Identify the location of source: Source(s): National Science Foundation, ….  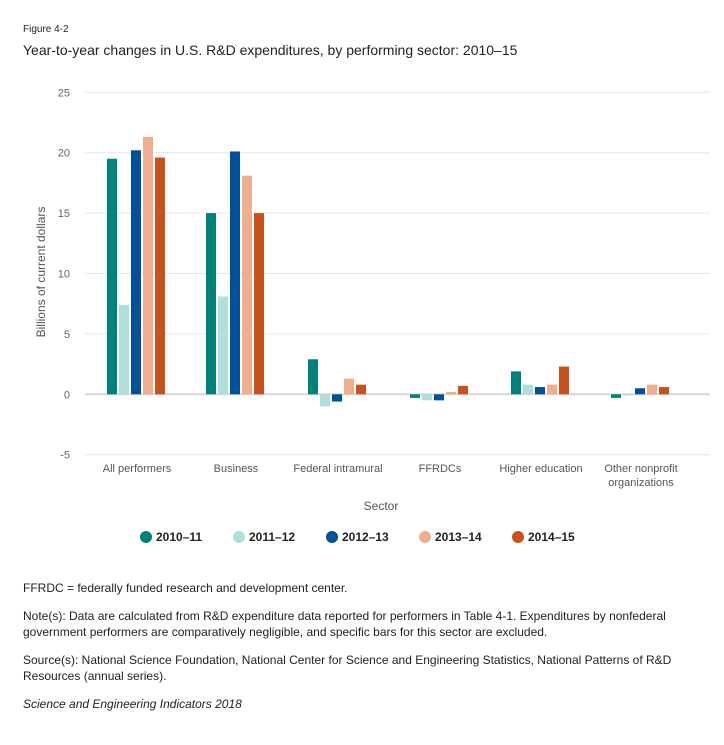
(347, 668).